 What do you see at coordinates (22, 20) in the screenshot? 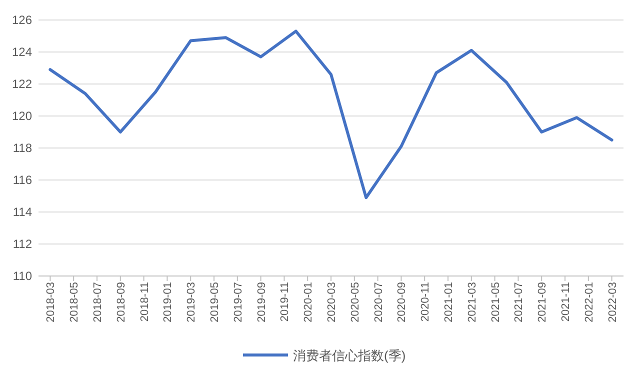
I see `y-tick-label: 126` at bounding box center [22, 20].